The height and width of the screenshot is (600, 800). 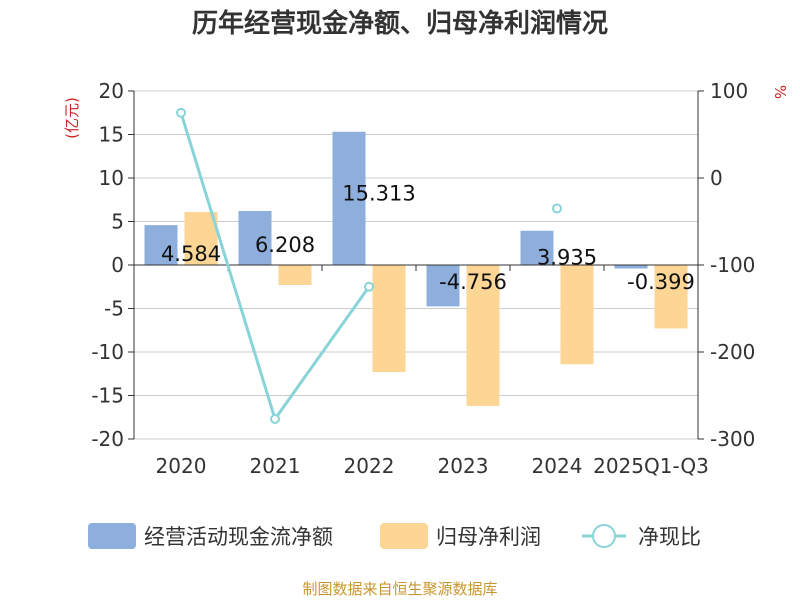 I want to click on category-label: 2025Q1-Q3, so click(x=651, y=466).